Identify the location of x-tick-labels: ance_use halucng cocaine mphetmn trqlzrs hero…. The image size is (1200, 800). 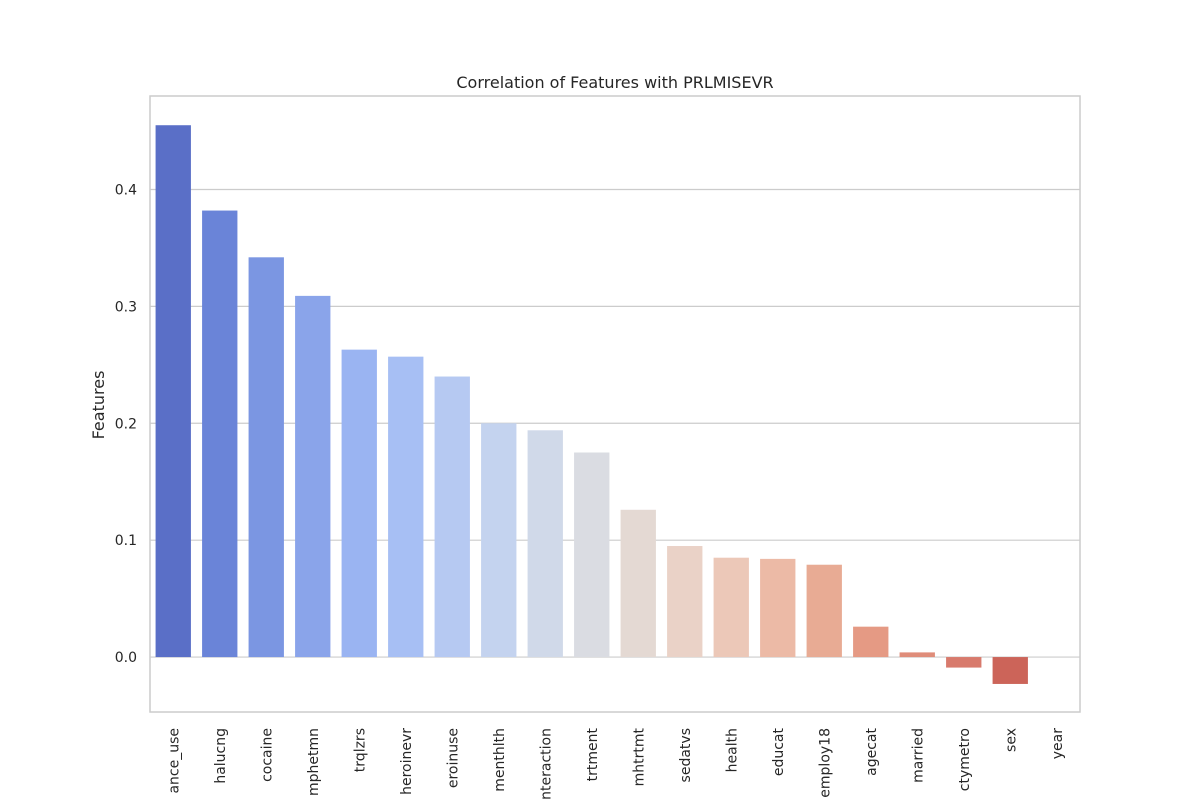
(616, 763).